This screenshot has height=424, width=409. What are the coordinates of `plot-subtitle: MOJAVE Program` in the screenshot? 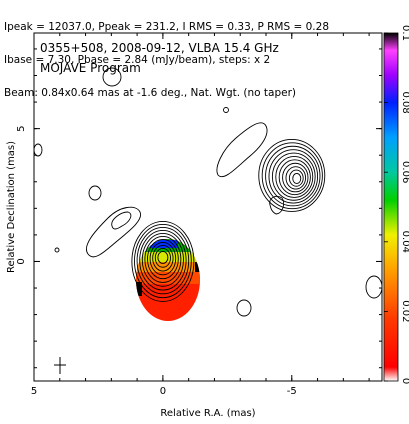 It's located at (90, 68).